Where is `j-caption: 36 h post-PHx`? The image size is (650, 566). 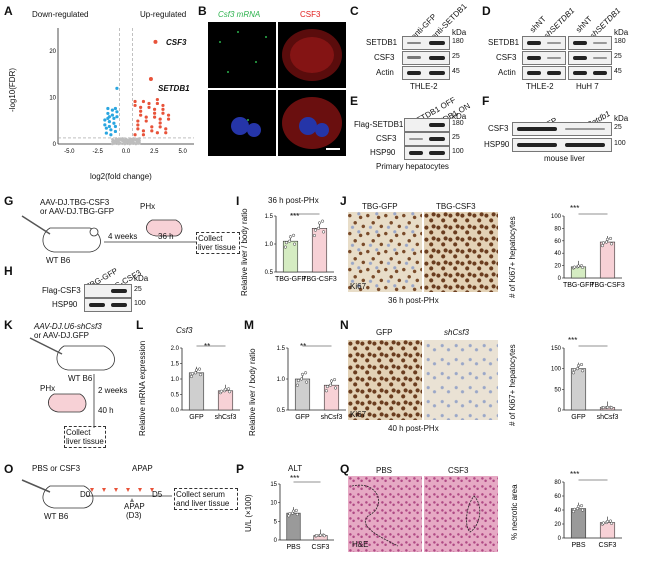
j-caption: 36 h post-PHx is located at coordinates (413, 300).